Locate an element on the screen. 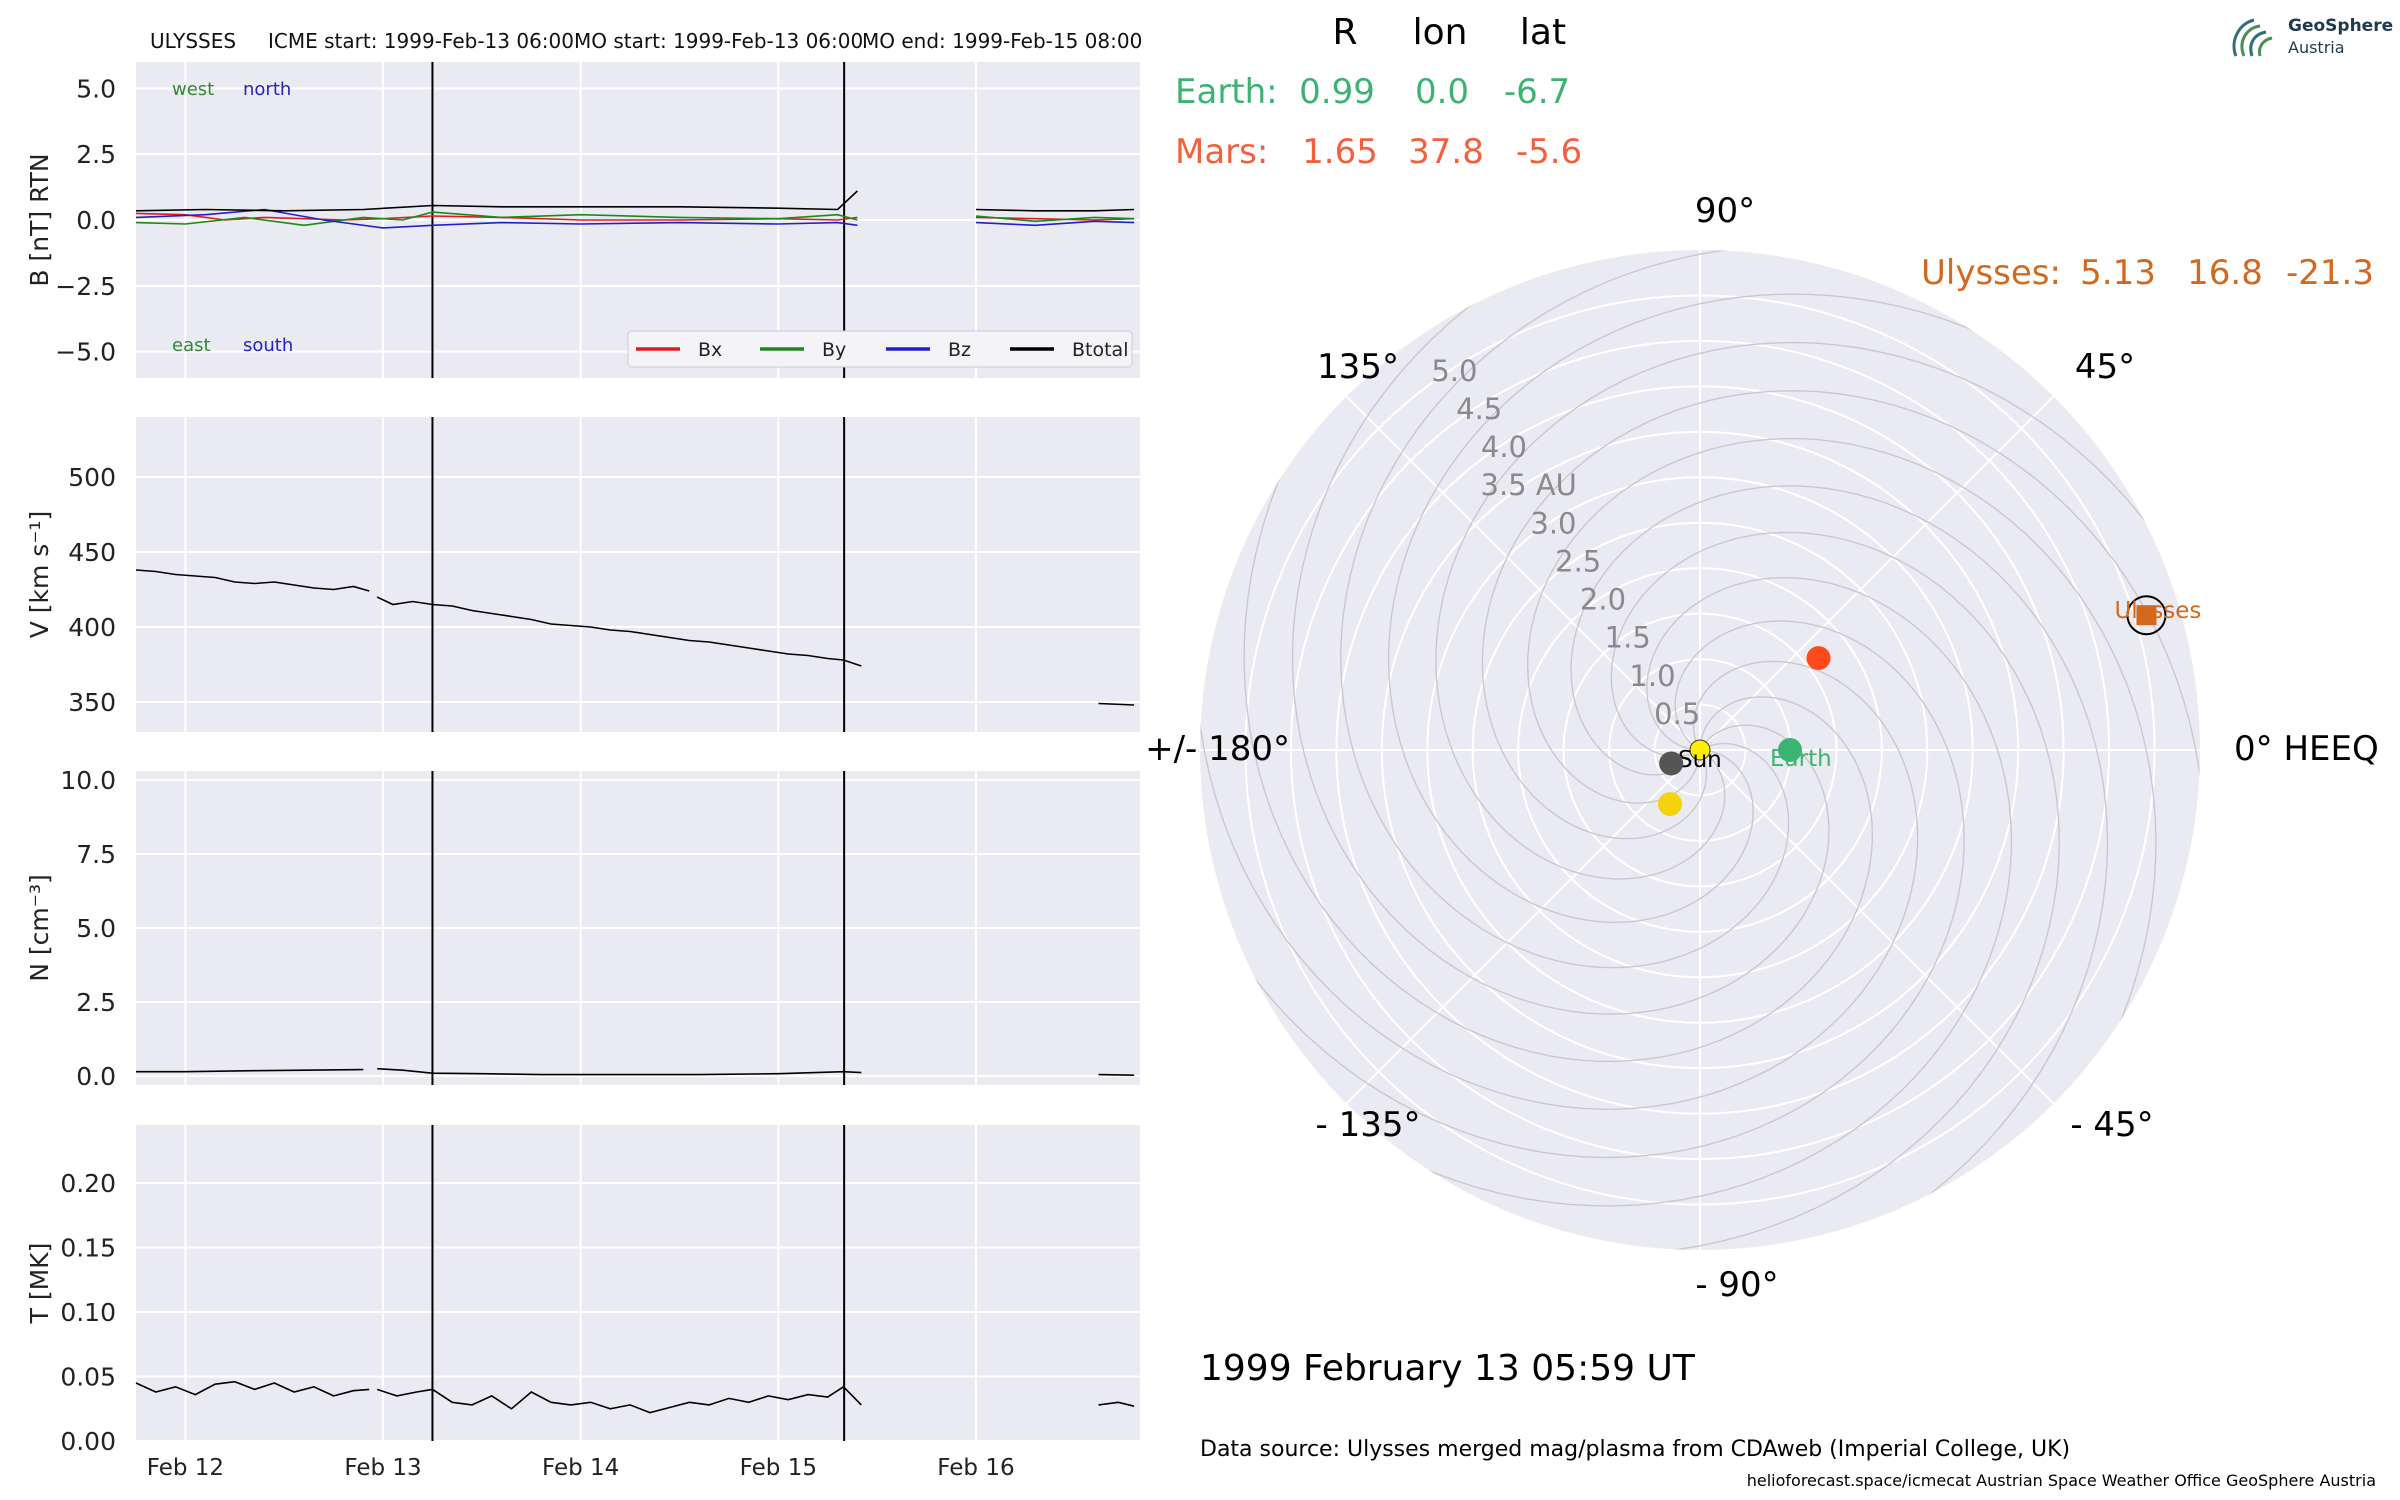 The height and width of the screenshot is (1500, 2400). ulysses-marker is located at coordinates (2146, 615).